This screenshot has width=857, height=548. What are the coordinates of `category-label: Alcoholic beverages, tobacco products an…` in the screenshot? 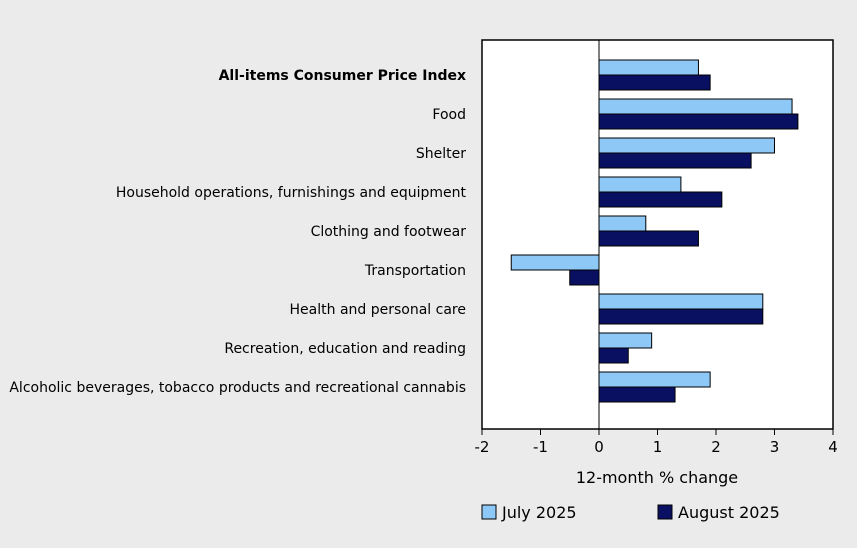 It's located at (237, 388).